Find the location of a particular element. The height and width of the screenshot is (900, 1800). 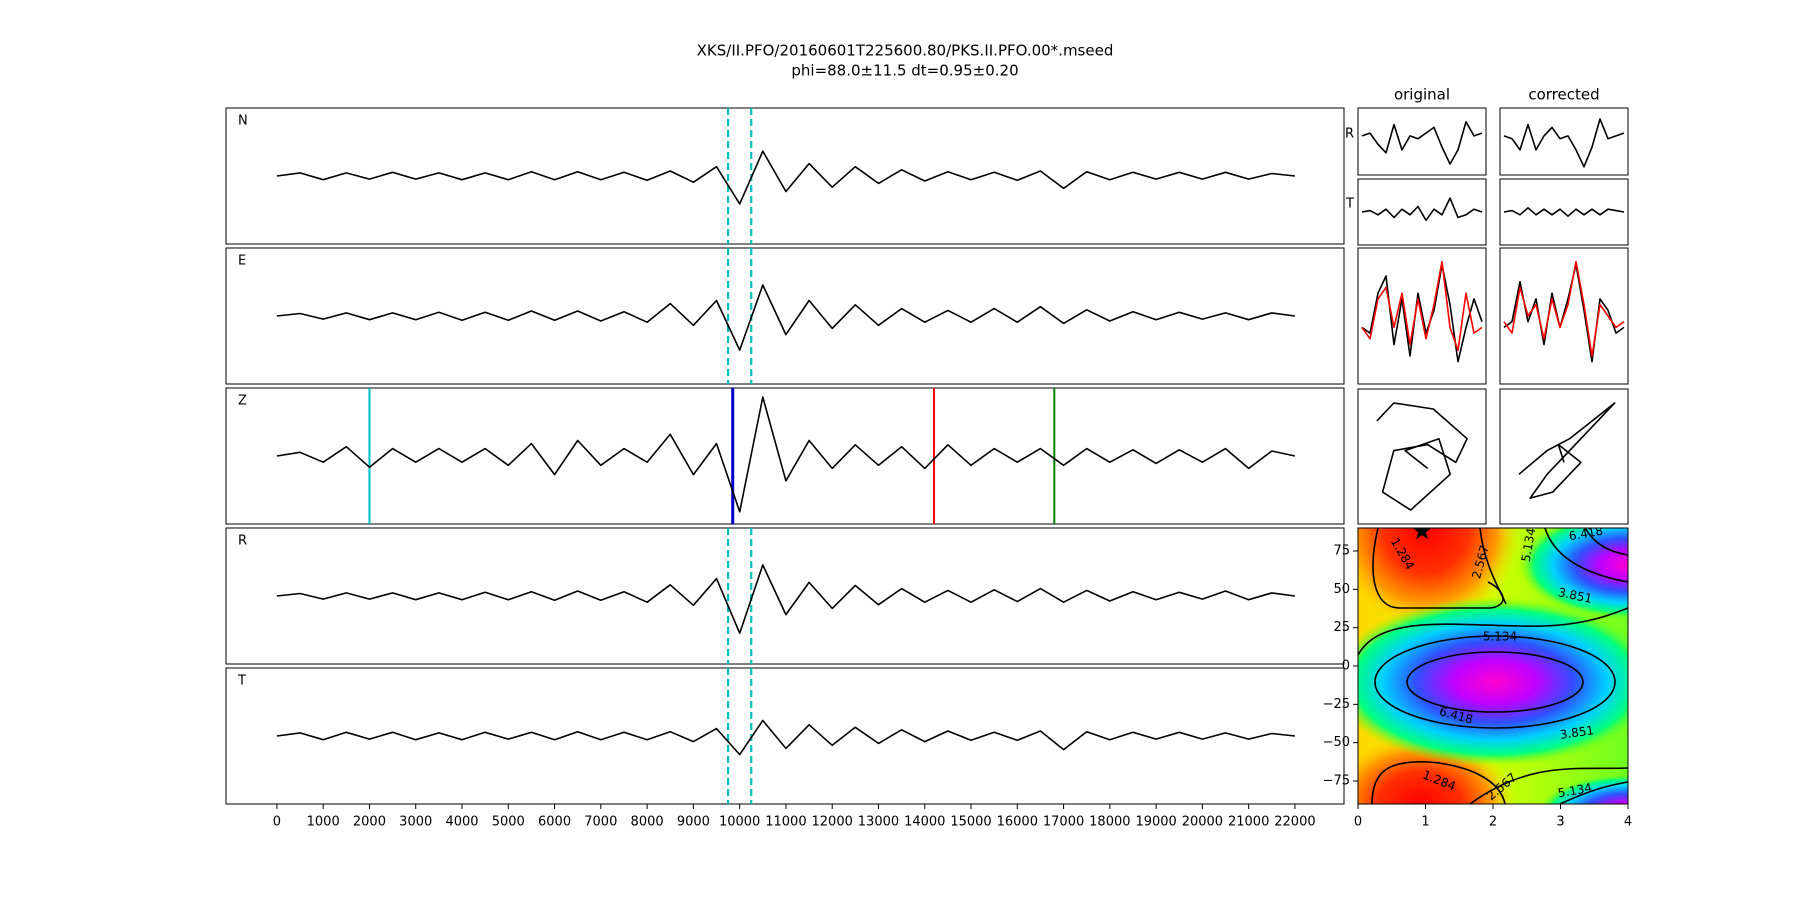

panel-label: Z is located at coordinates (242, 401).